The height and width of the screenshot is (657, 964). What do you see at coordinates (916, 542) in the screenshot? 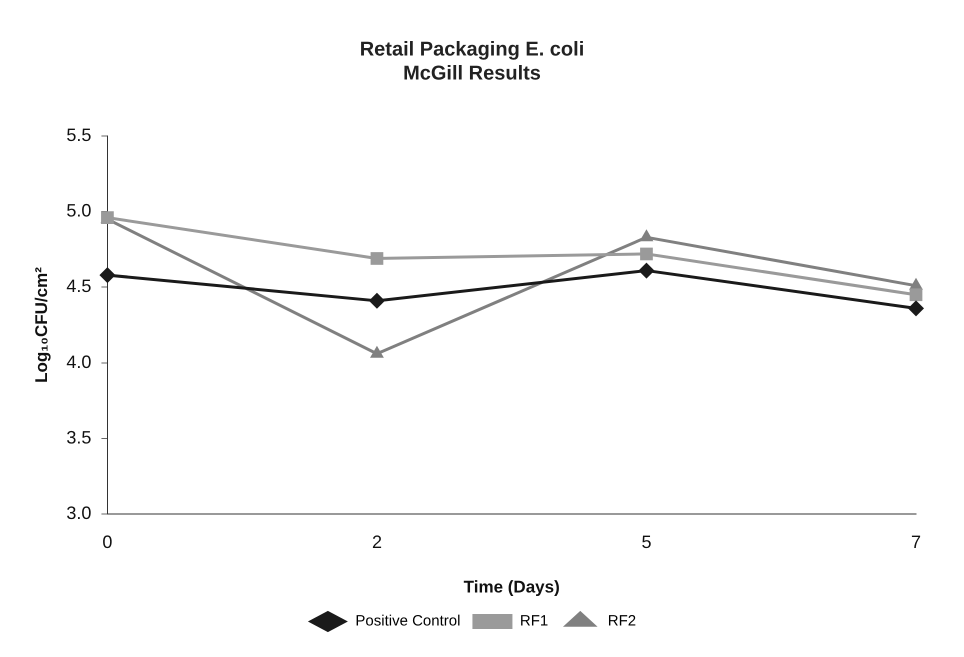
I see `x-tick-label: 7` at bounding box center [916, 542].